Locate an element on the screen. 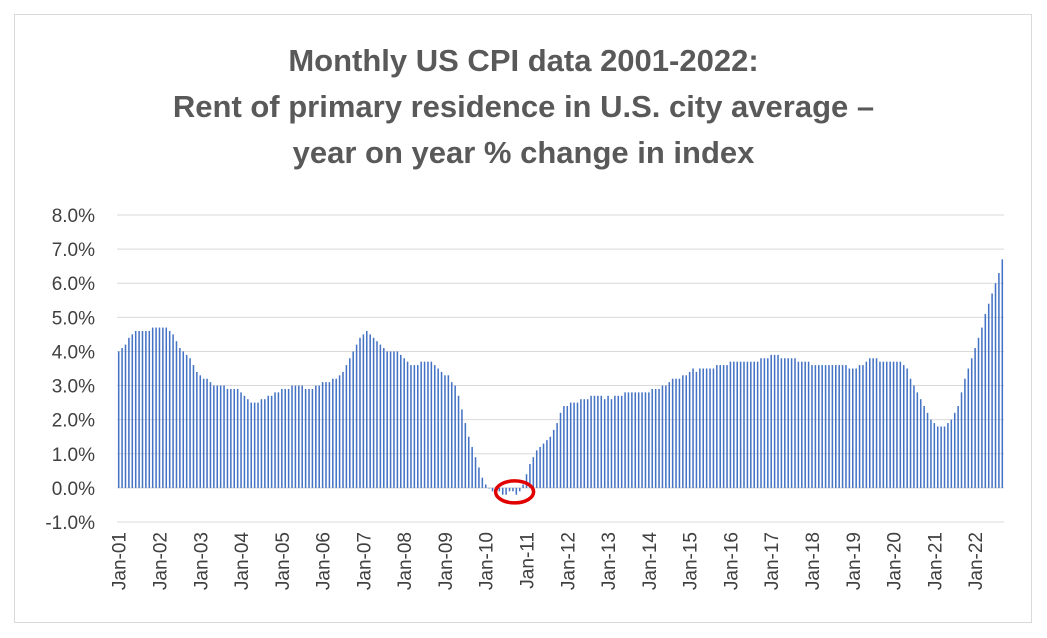 The height and width of the screenshot is (638, 1047). x-tick-label: Jan-06 is located at coordinates (324, 561).